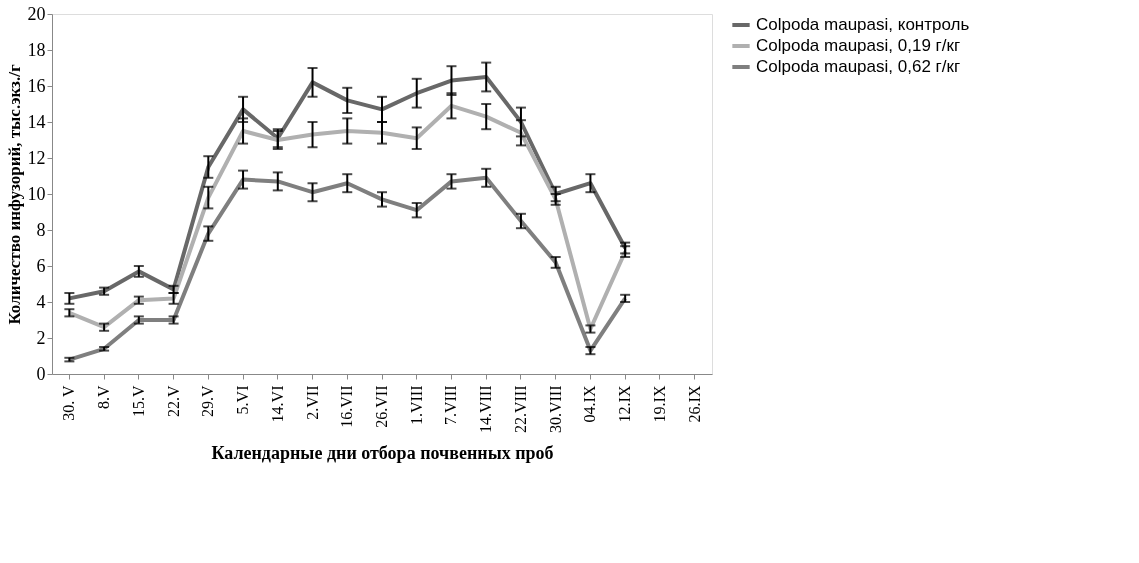  Describe the element at coordinates (381, 406) in the screenshot. I see `x-tick-label: 26.VII` at that location.